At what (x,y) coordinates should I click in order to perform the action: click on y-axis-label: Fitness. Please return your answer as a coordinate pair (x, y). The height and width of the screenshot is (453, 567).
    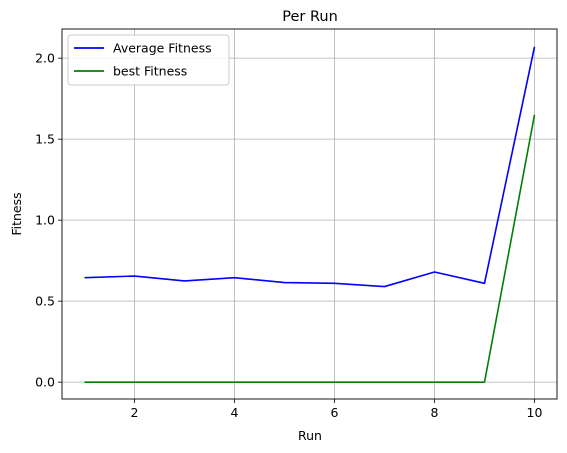
    Looking at the image, I should click on (16, 213).